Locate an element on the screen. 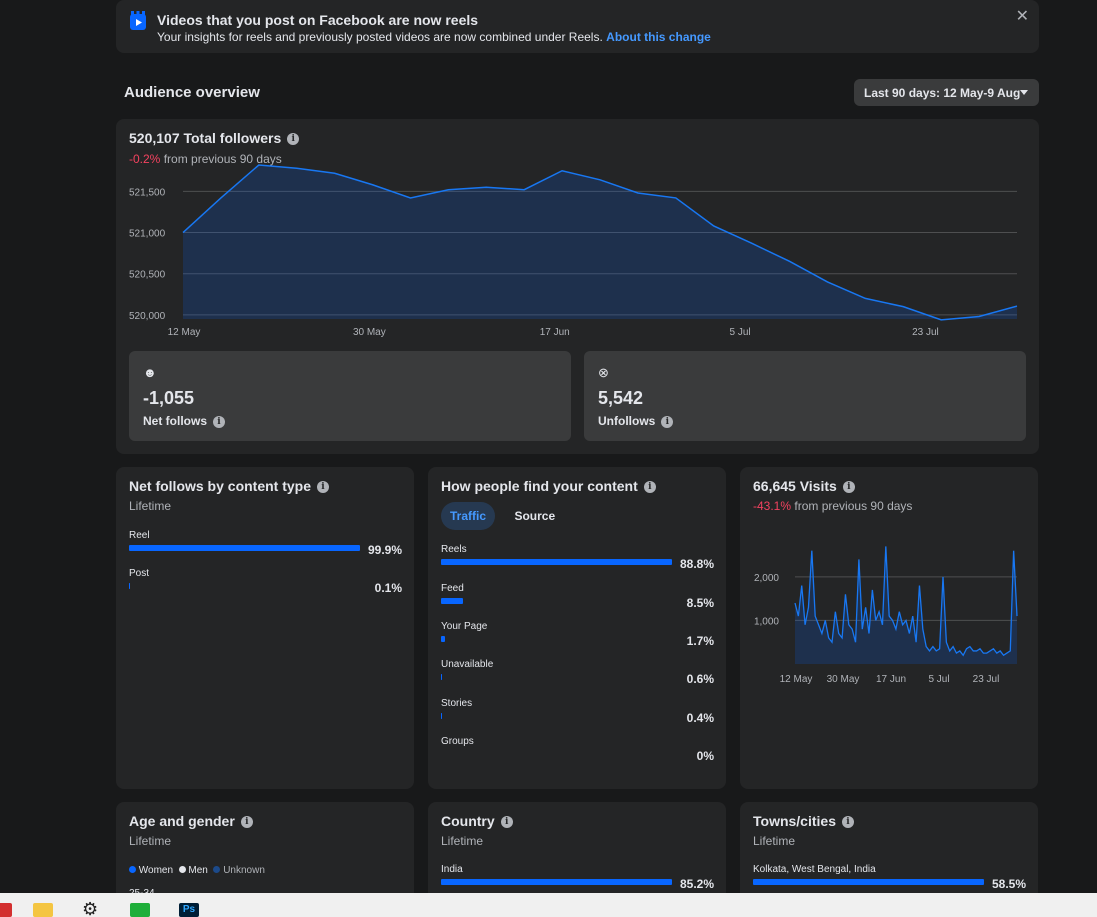 The image size is (1097, 917). total-followers-label: 520,107 Total followers is located at coordinates (205, 138).